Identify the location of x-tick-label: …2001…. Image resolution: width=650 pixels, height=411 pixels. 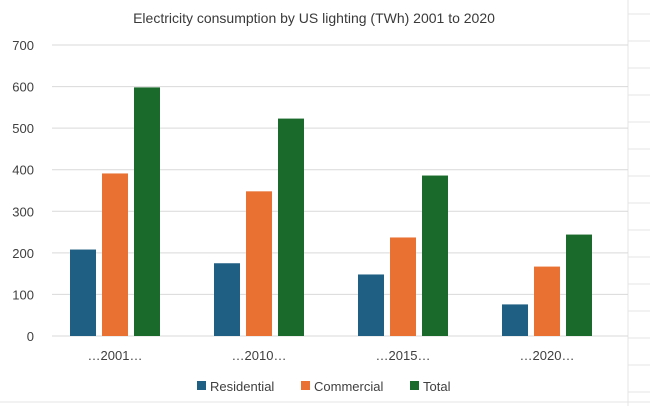
(115, 355).